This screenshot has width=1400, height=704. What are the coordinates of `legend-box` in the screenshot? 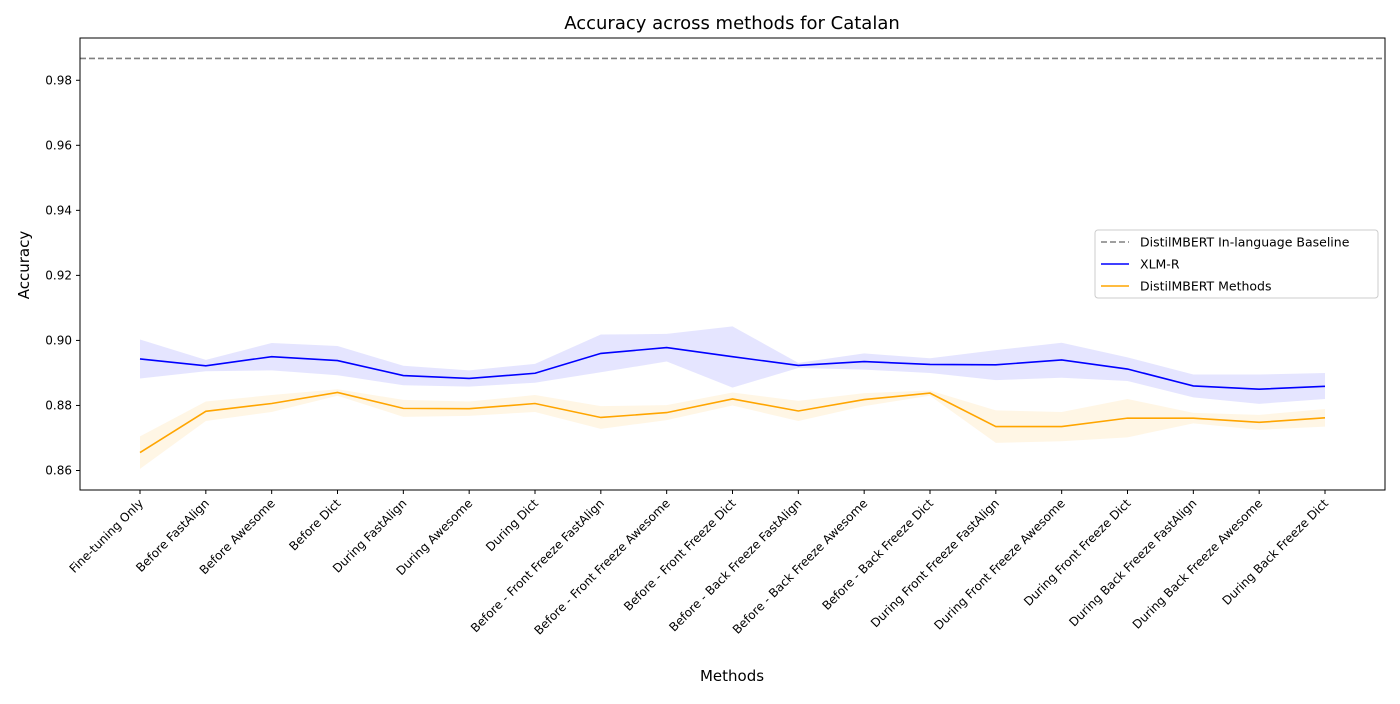 It's located at (1236, 264).